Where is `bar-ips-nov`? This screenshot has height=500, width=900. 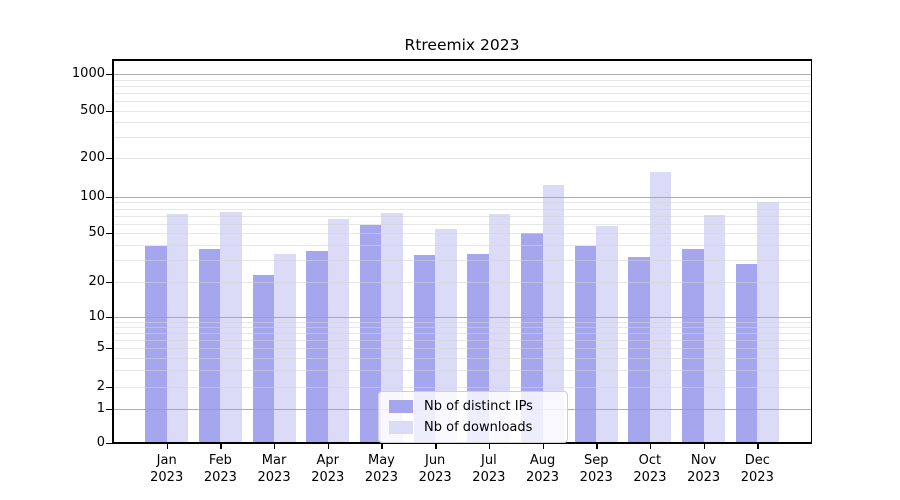 bar-ips-nov is located at coordinates (693, 346).